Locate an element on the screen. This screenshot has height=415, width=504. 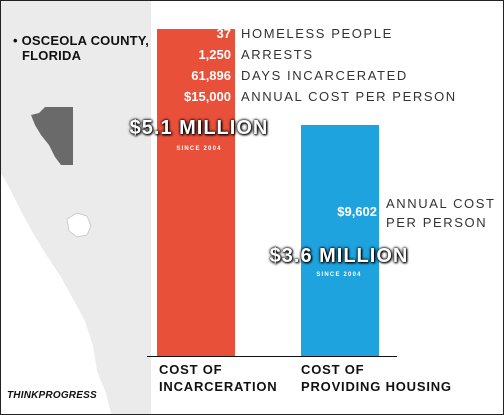
housing-stat-label-line1: ANNUAL COST is located at coordinates (441, 203).